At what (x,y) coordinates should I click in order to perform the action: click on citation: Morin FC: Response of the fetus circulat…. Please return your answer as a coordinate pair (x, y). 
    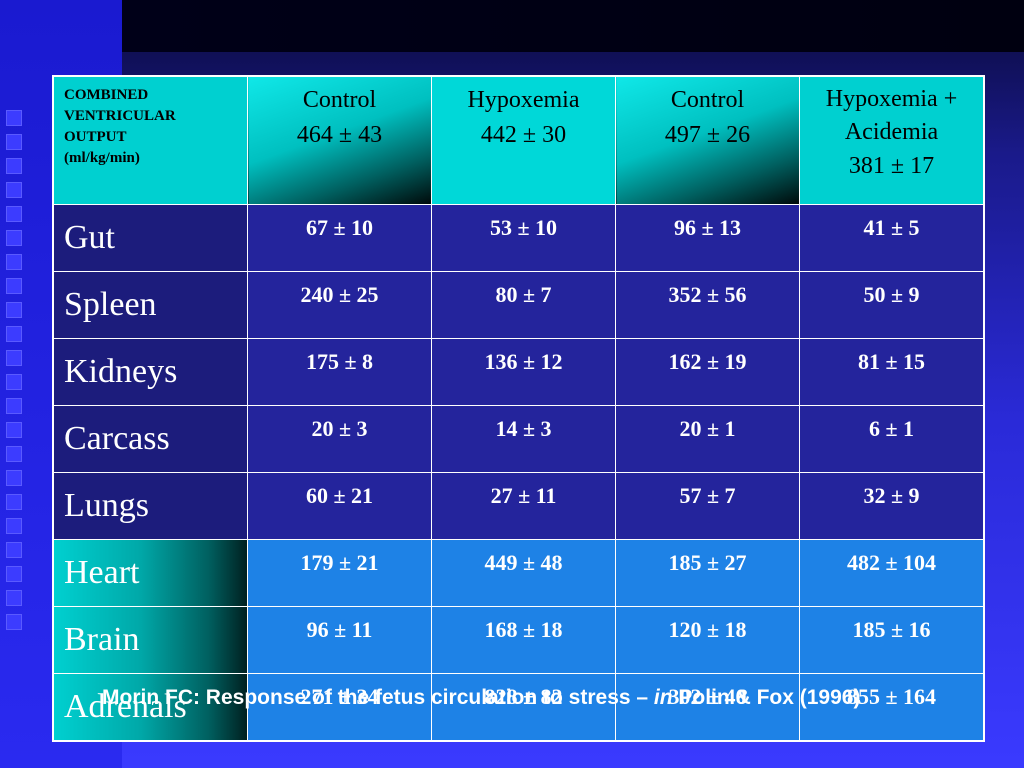
    Looking at the image, I should click on (481, 698).